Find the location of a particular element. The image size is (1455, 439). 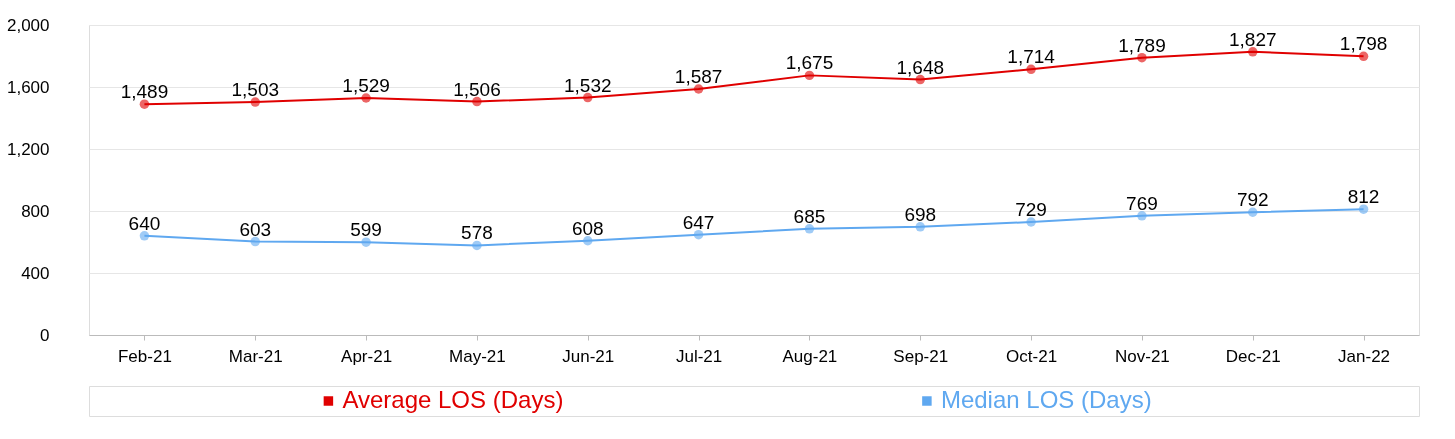

data-label: 685 is located at coordinates (809, 216).